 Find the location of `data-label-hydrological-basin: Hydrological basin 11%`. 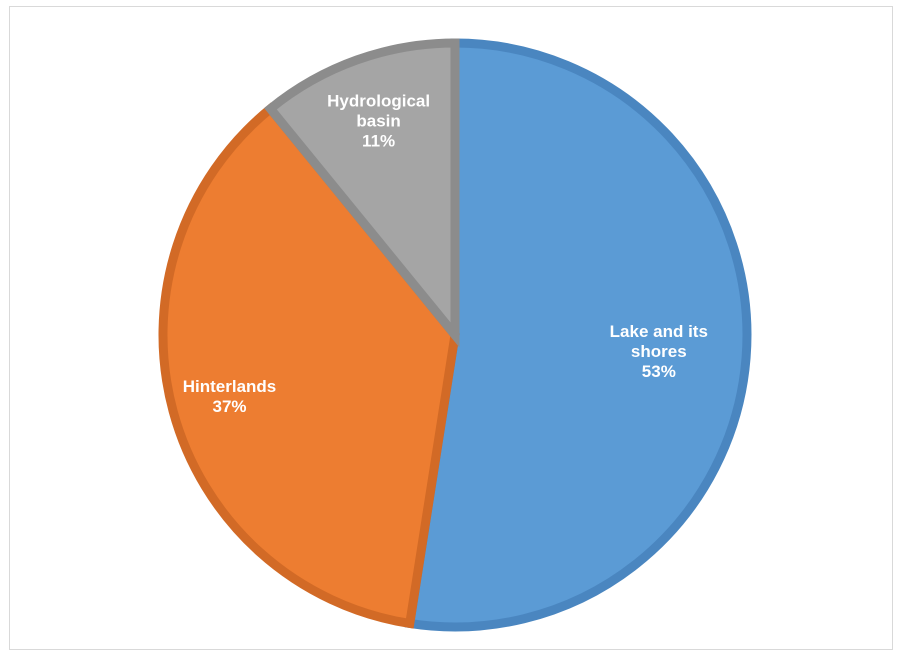

data-label-hydrological-basin: Hydrological basin 11% is located at coordinates (378, 120).